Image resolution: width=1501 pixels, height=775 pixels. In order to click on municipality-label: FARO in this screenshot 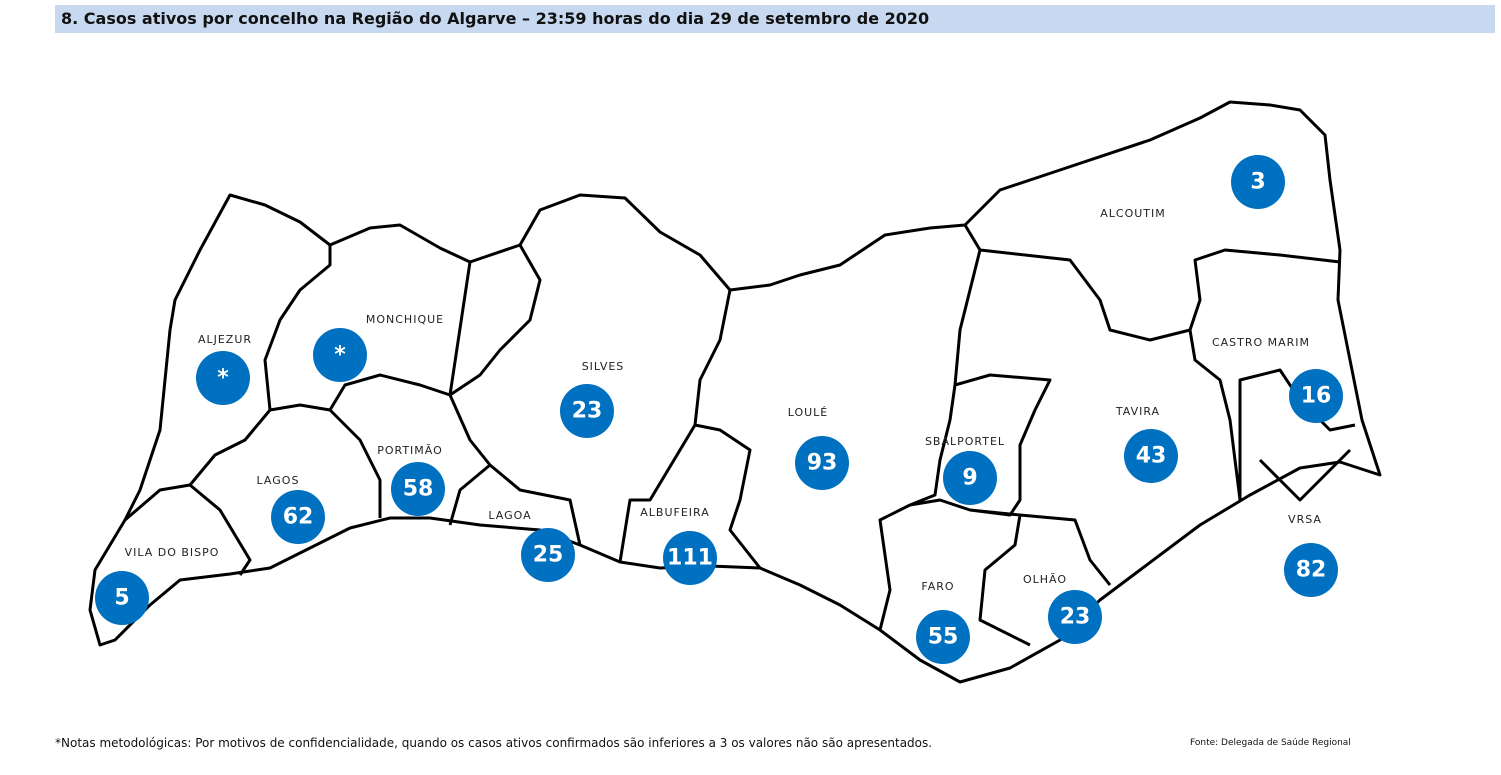, I will do `click(937, 586)`.